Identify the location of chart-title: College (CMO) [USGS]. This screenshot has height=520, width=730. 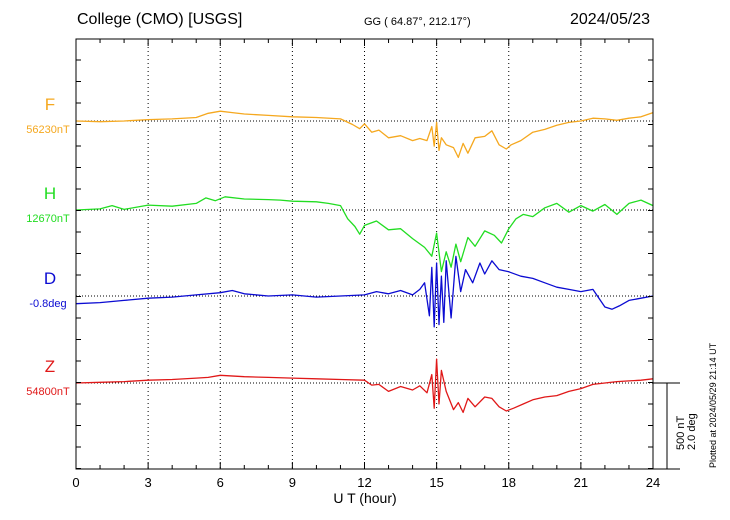
(160, 19).